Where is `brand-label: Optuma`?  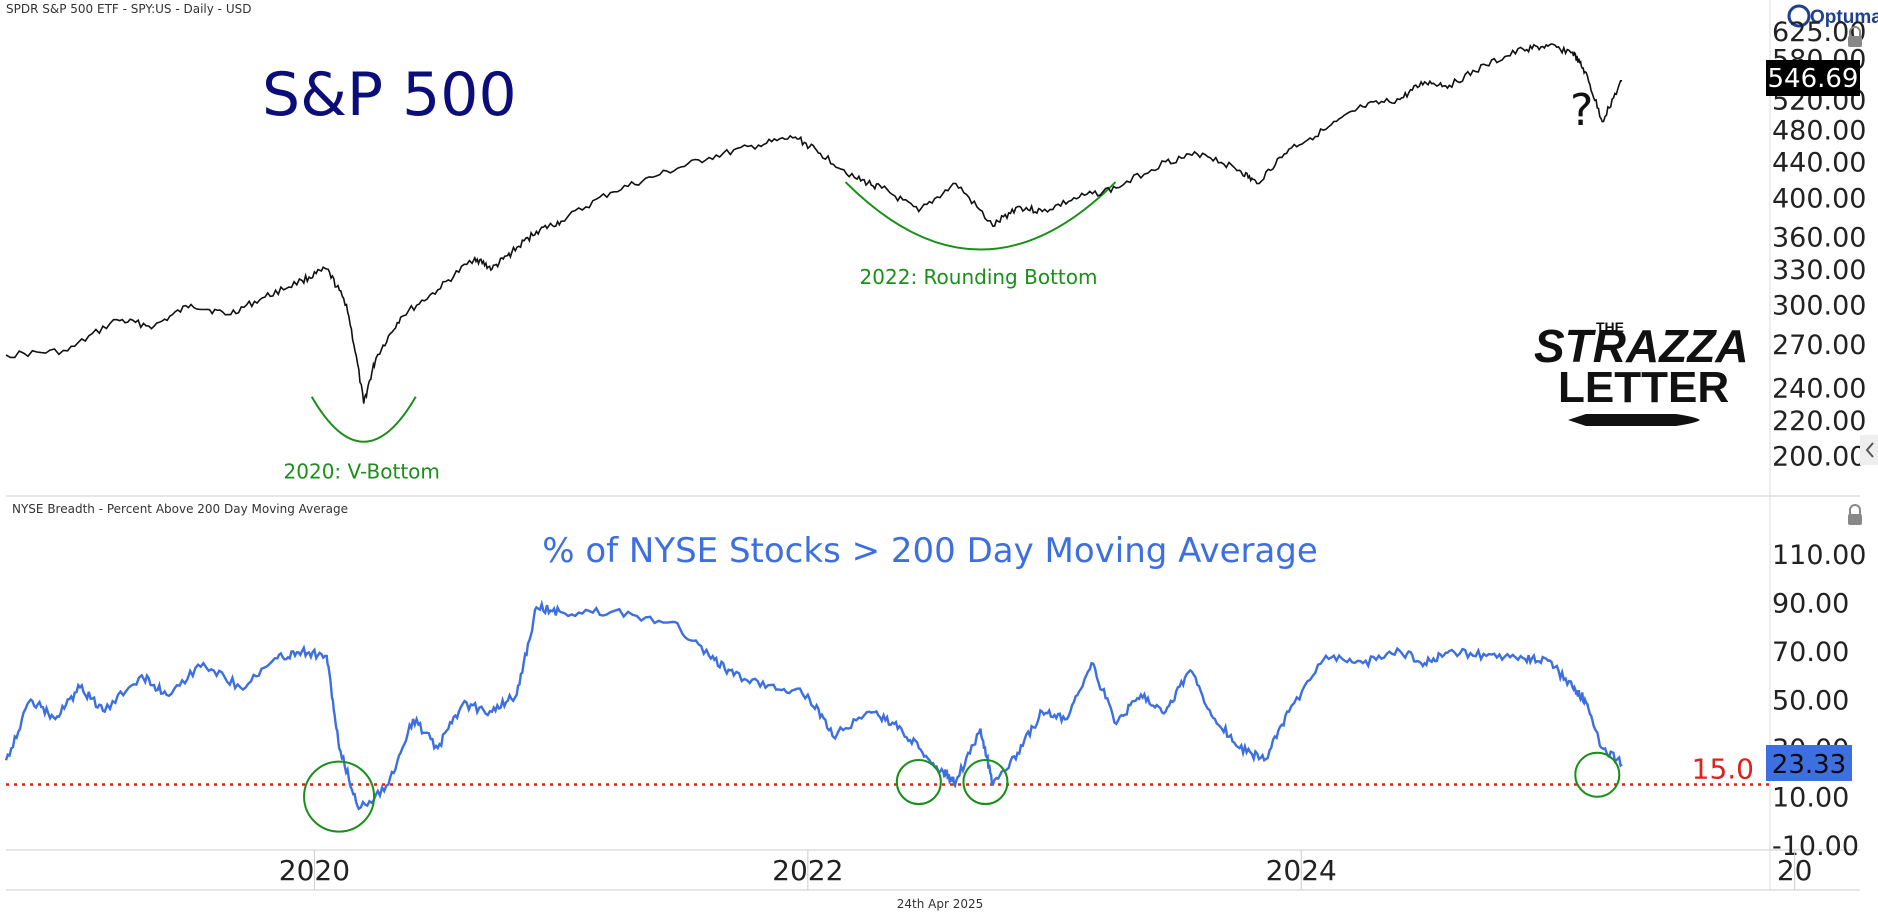 brand-label: Optuma is located at coordinates (1844, 17).